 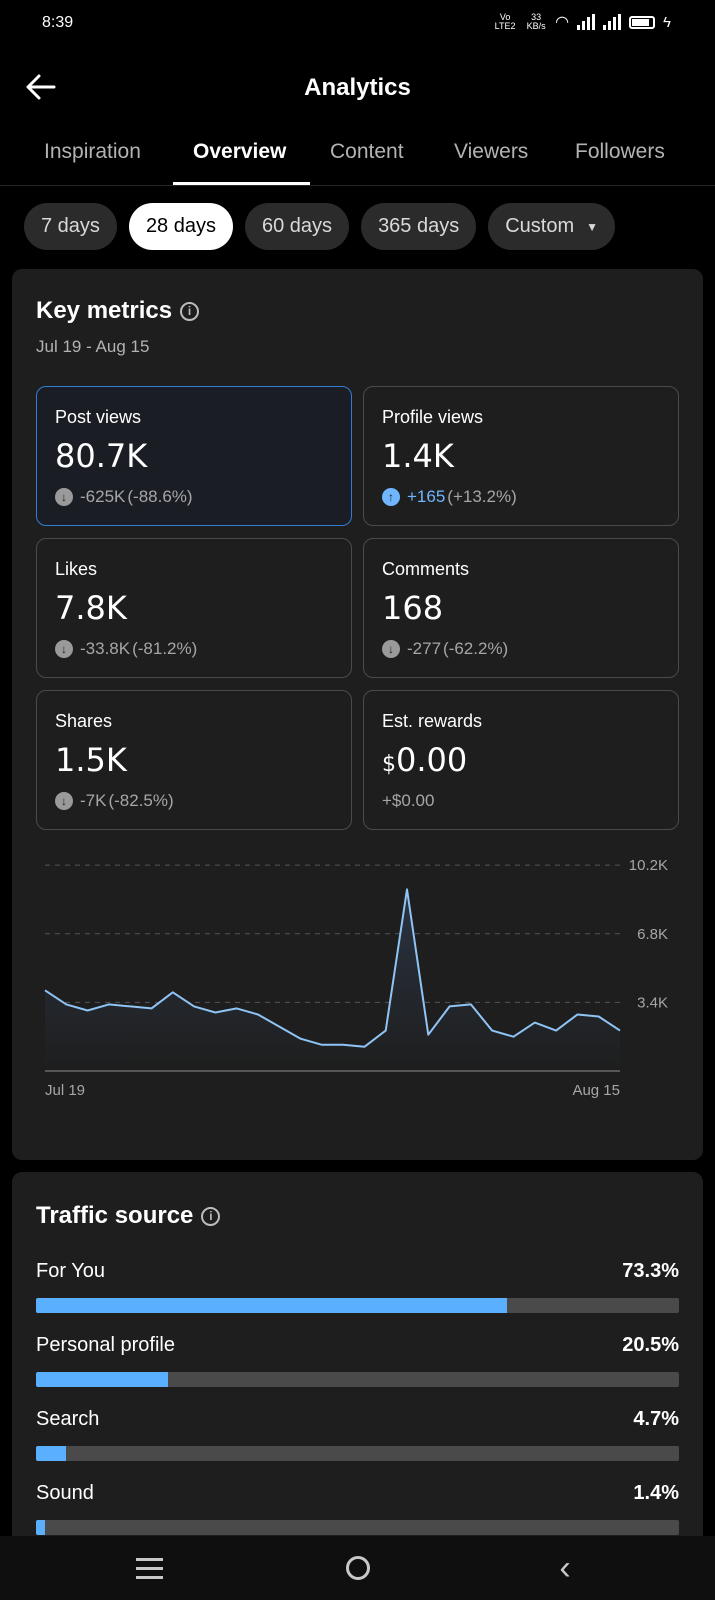 What do you see at coordinates (65, 1493) in the screenshot?
I see `traffic-source-name: Sound` at bounding box center [65, 1493].